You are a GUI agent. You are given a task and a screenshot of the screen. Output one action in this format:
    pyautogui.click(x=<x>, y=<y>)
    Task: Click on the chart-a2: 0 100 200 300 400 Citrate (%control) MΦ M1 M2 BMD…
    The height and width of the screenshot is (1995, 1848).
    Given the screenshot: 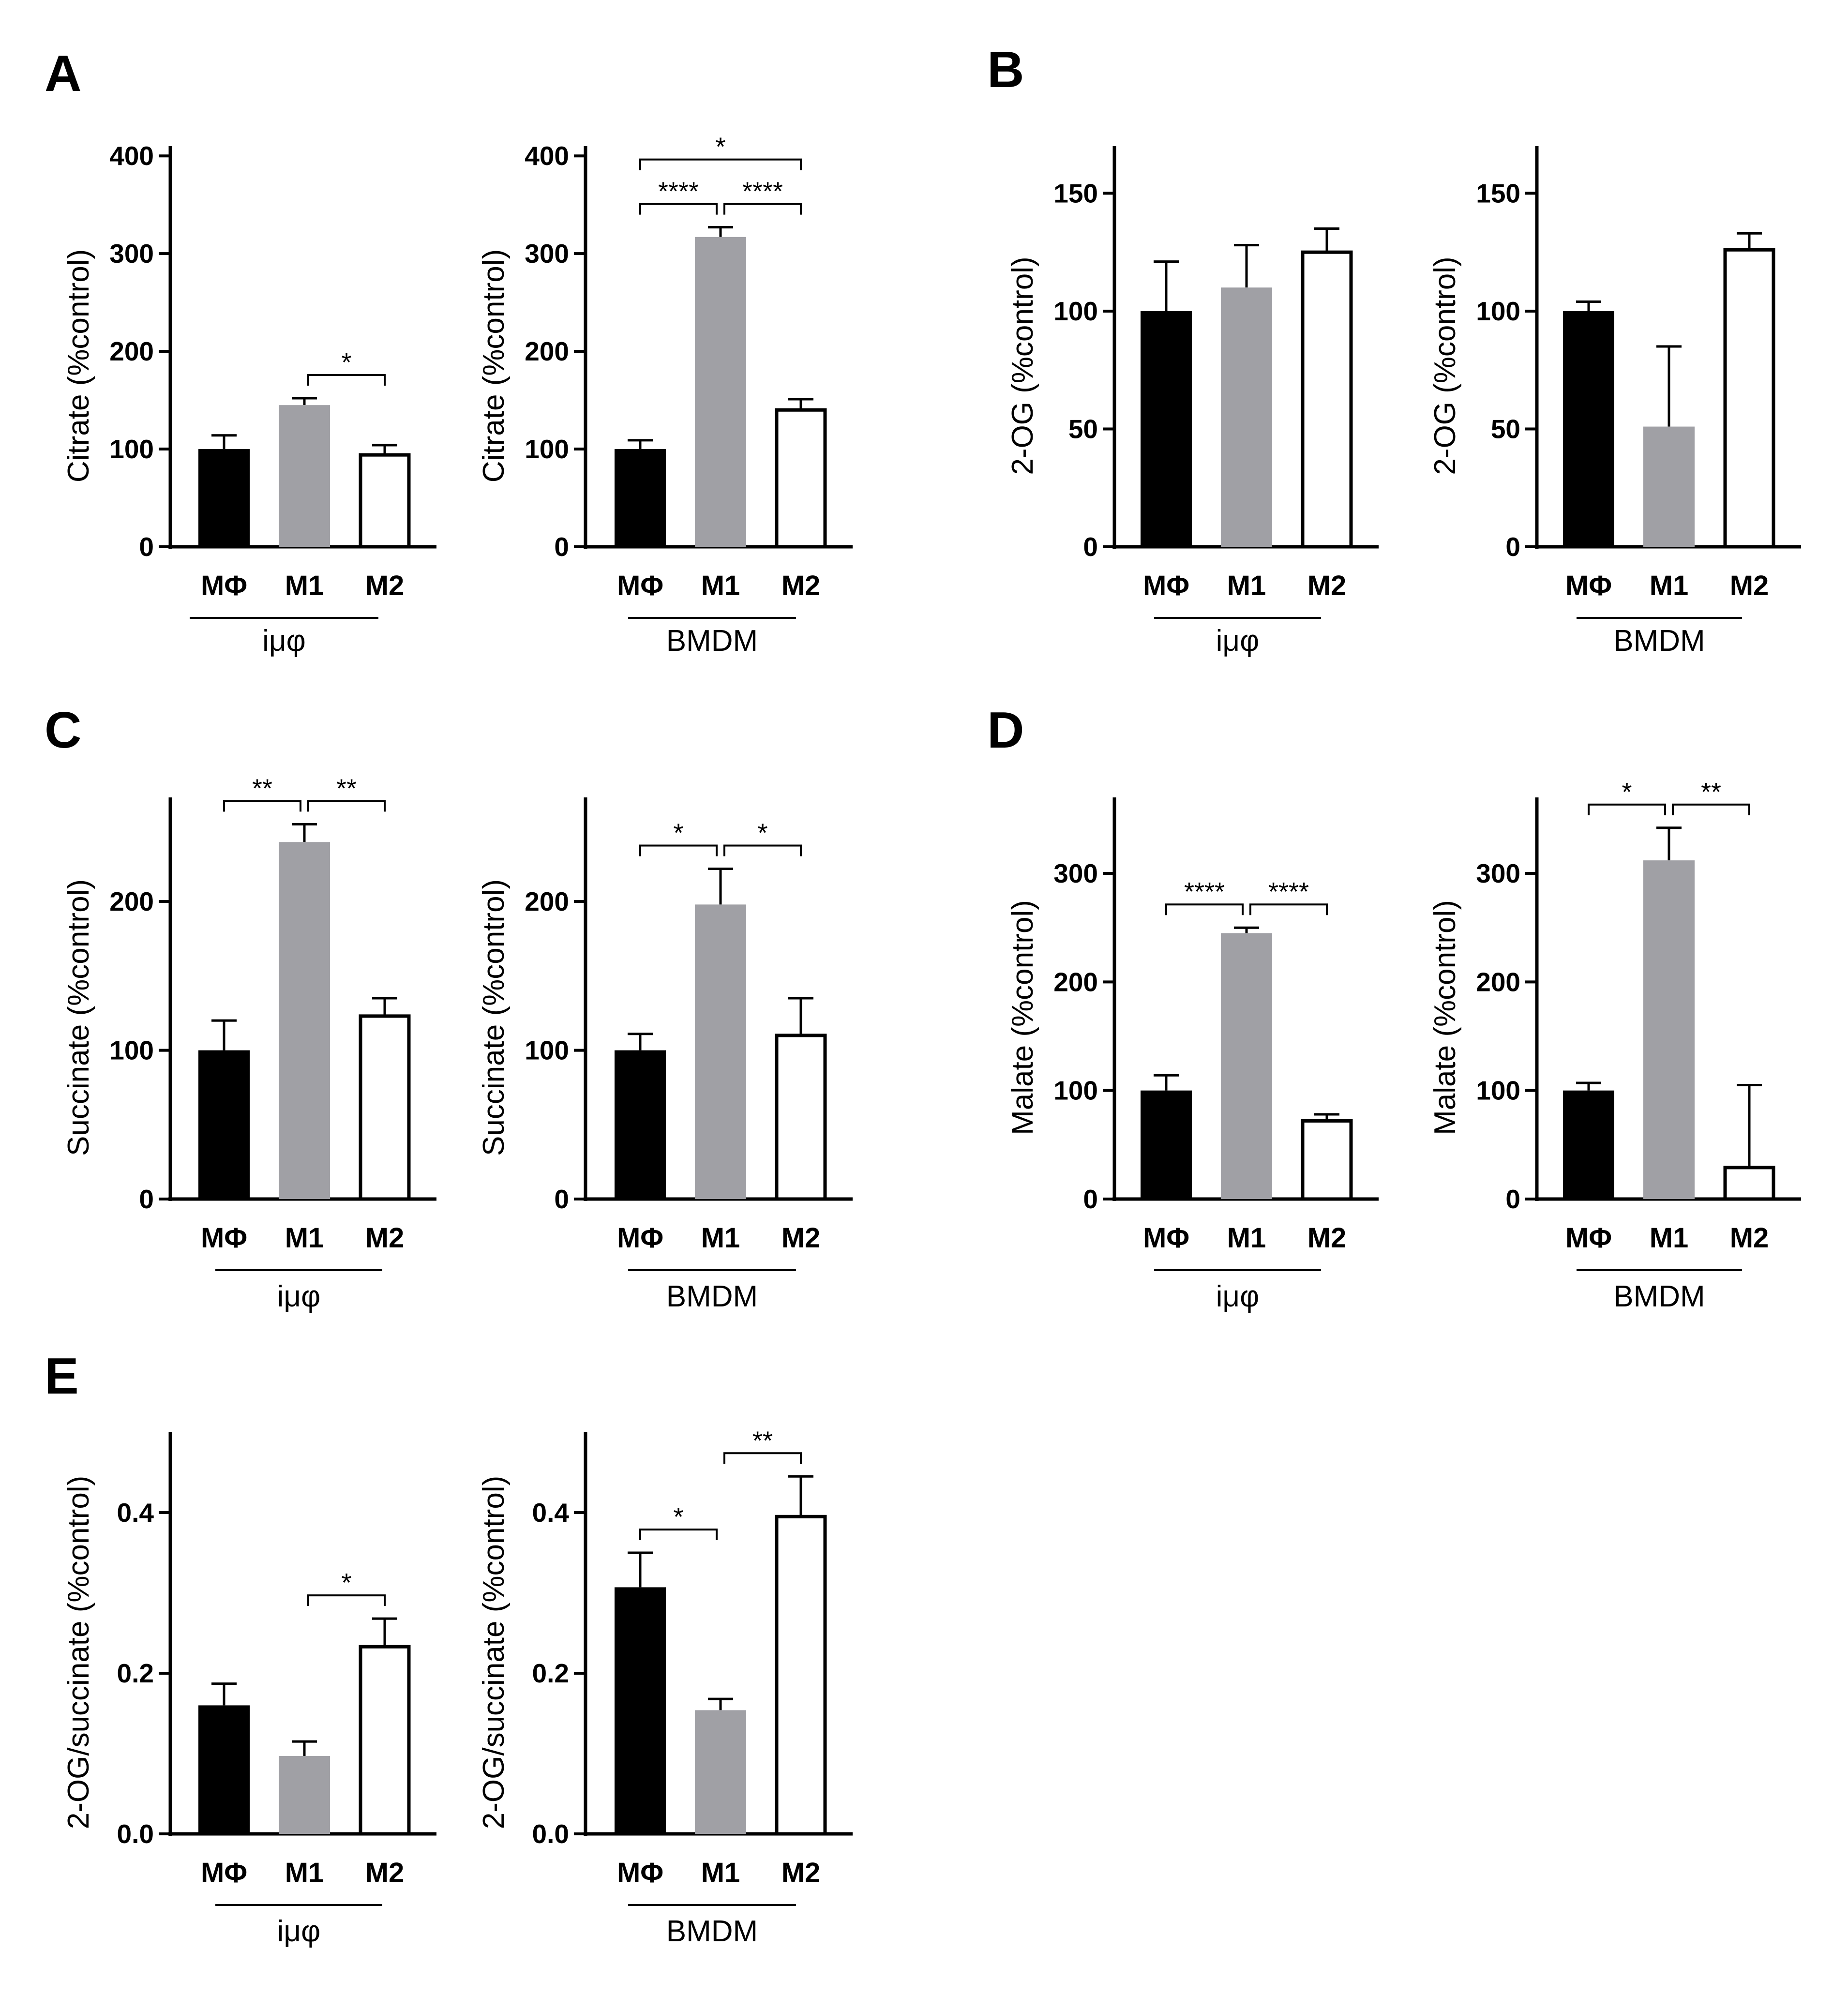 What is the action you would take?
    pyautogui.click(x=665, y=396)
    